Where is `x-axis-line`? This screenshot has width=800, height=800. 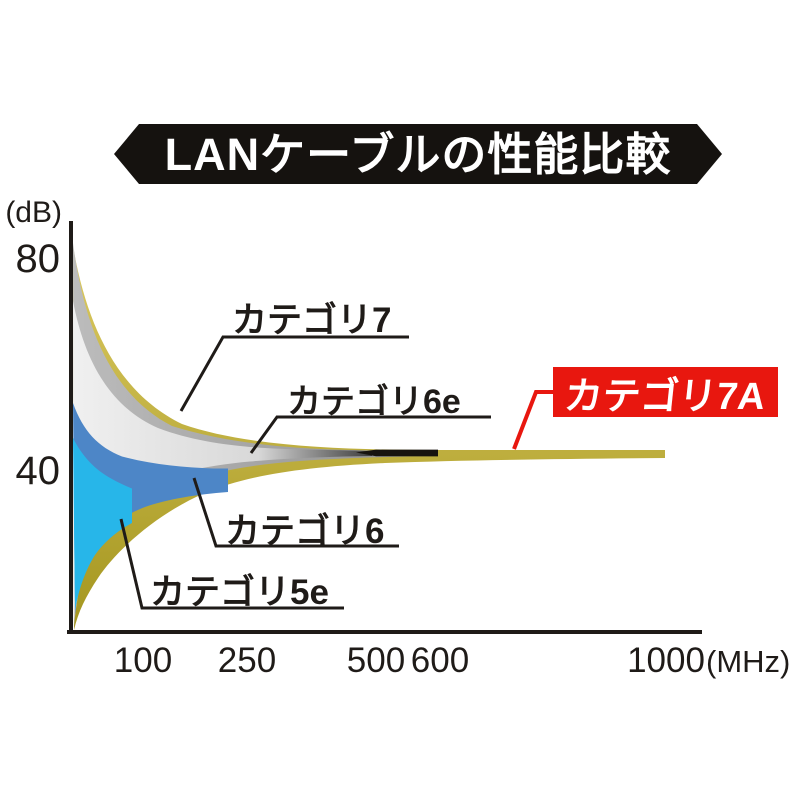 x-axis-line is located at coordinates (384, 632).